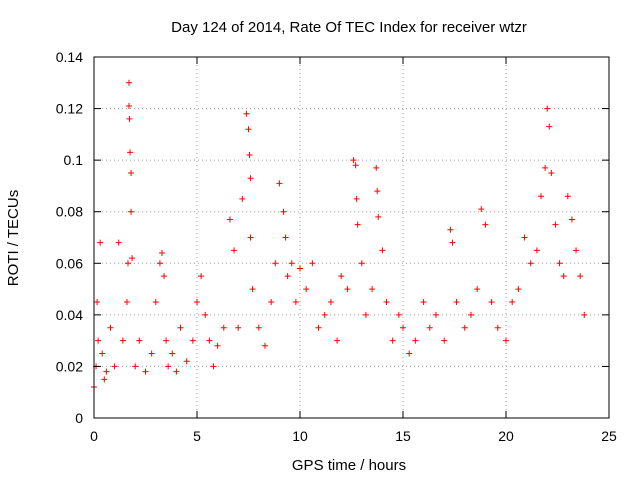  I want to click on y-tick-label: 0, so click(79, 418).